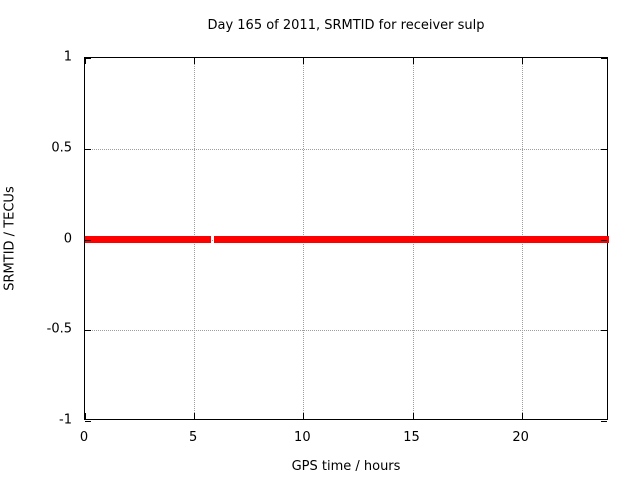  I want to click on x-tick-label: 15, so click(411, 437).